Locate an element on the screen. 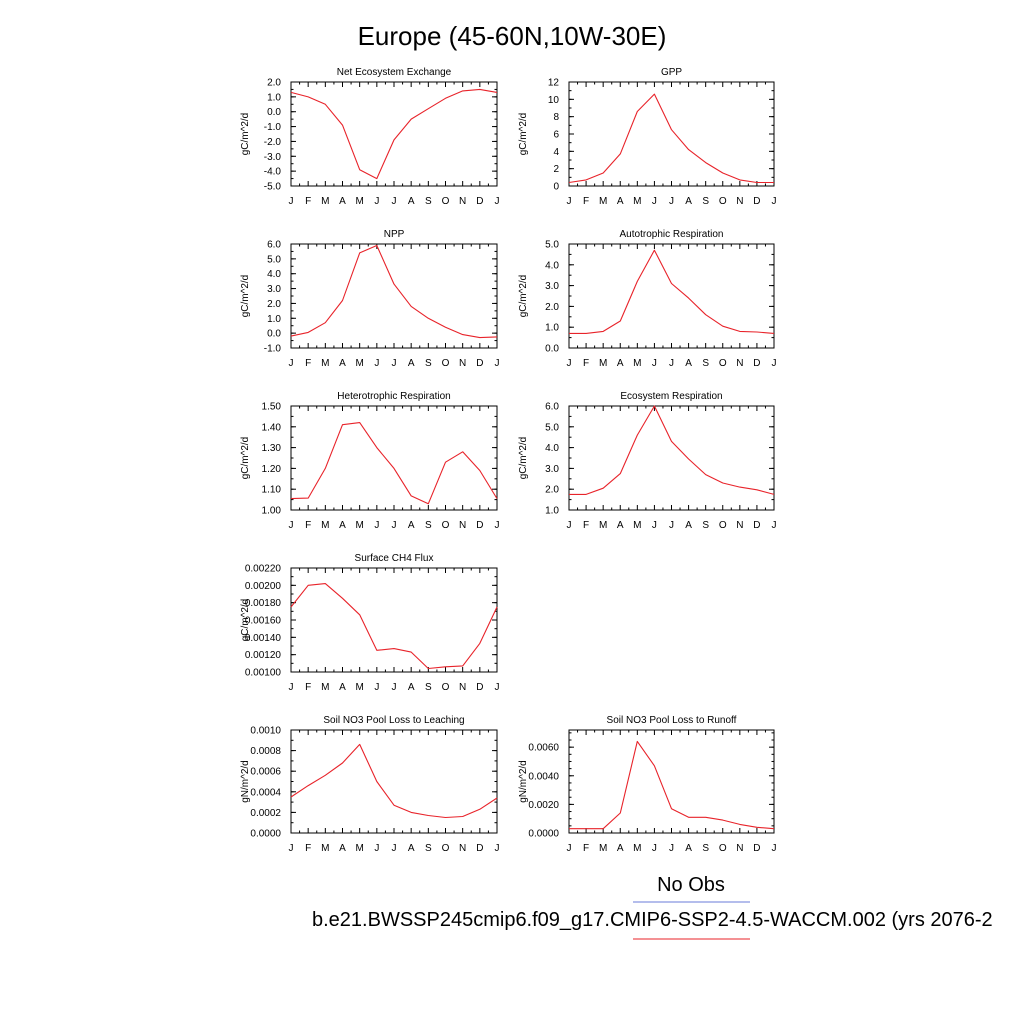  y-tick-label: 0.0010 is located at coordinates (265, 731).